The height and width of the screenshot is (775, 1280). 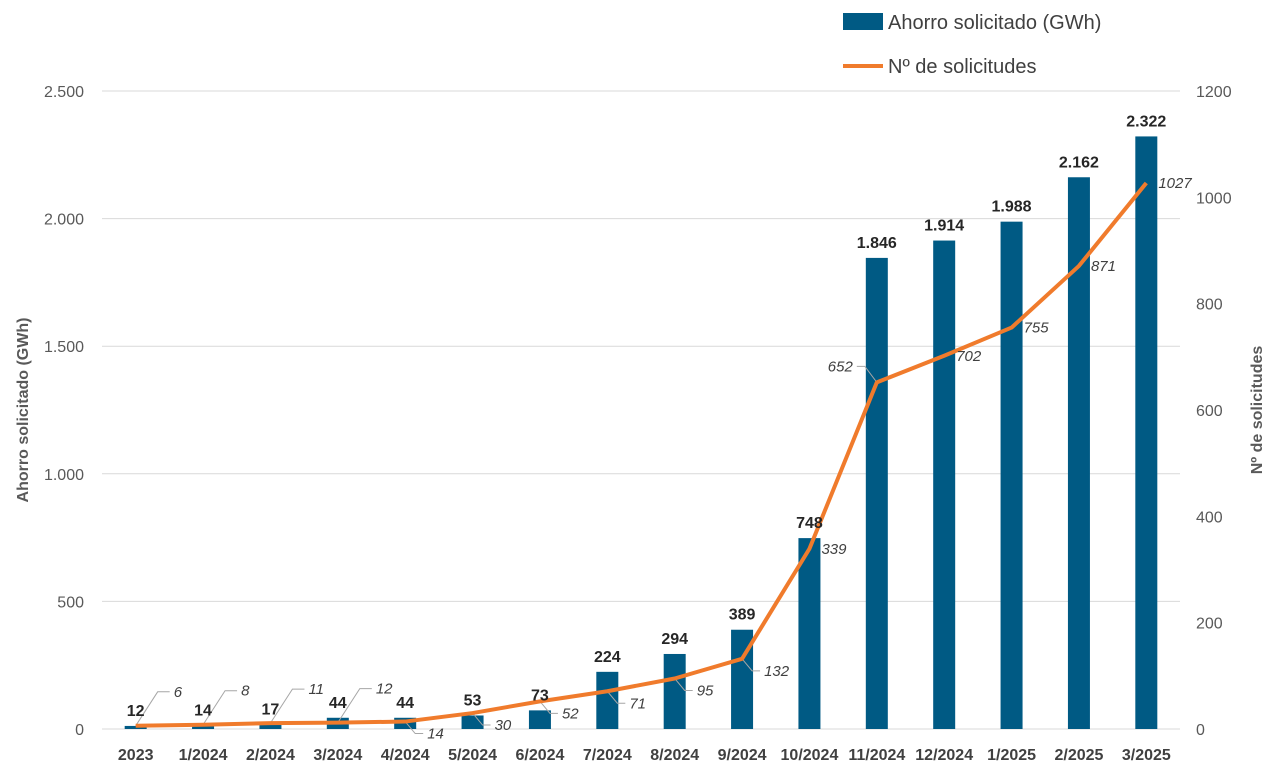 I want to click on left-tick-label: 1.000, so click(x=64, y=475).